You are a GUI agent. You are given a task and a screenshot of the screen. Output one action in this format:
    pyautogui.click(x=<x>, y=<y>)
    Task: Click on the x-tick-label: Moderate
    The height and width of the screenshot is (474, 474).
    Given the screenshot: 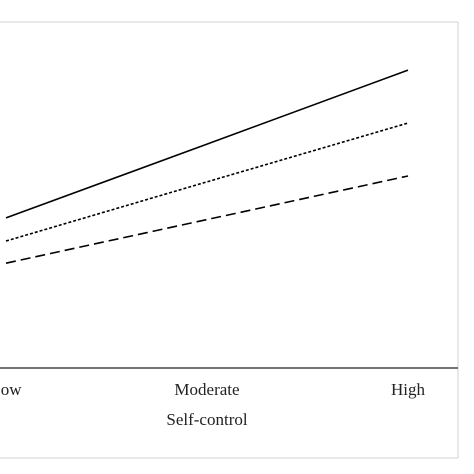 What is the action you would take?
    pyautogui.click(x=206, y=389)
    